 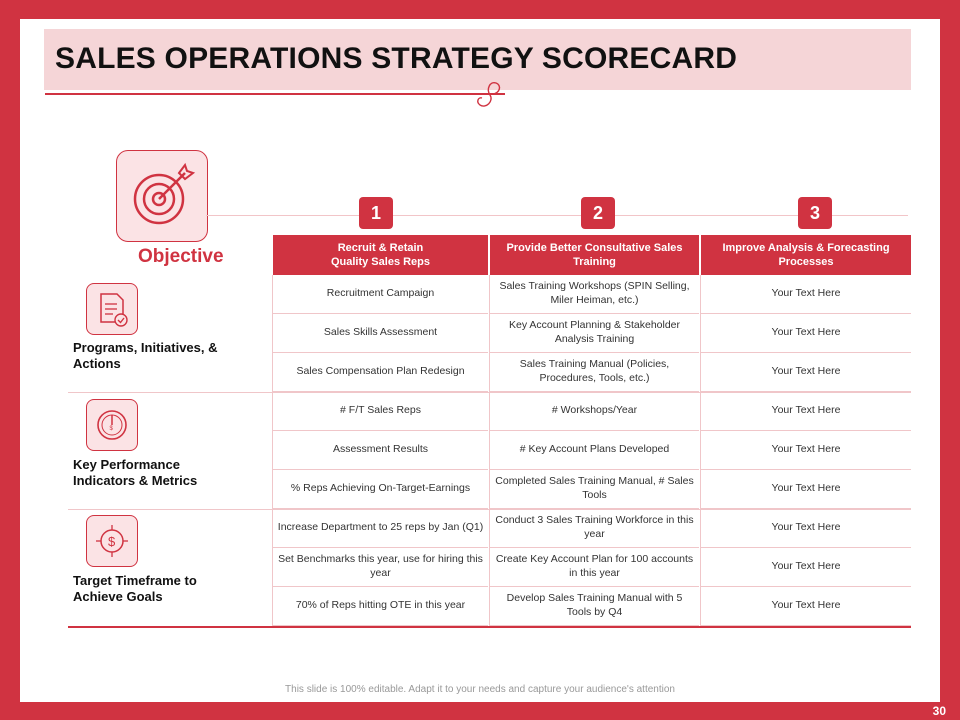 I want to click on document-check-icon, so click(x=112, y=309).